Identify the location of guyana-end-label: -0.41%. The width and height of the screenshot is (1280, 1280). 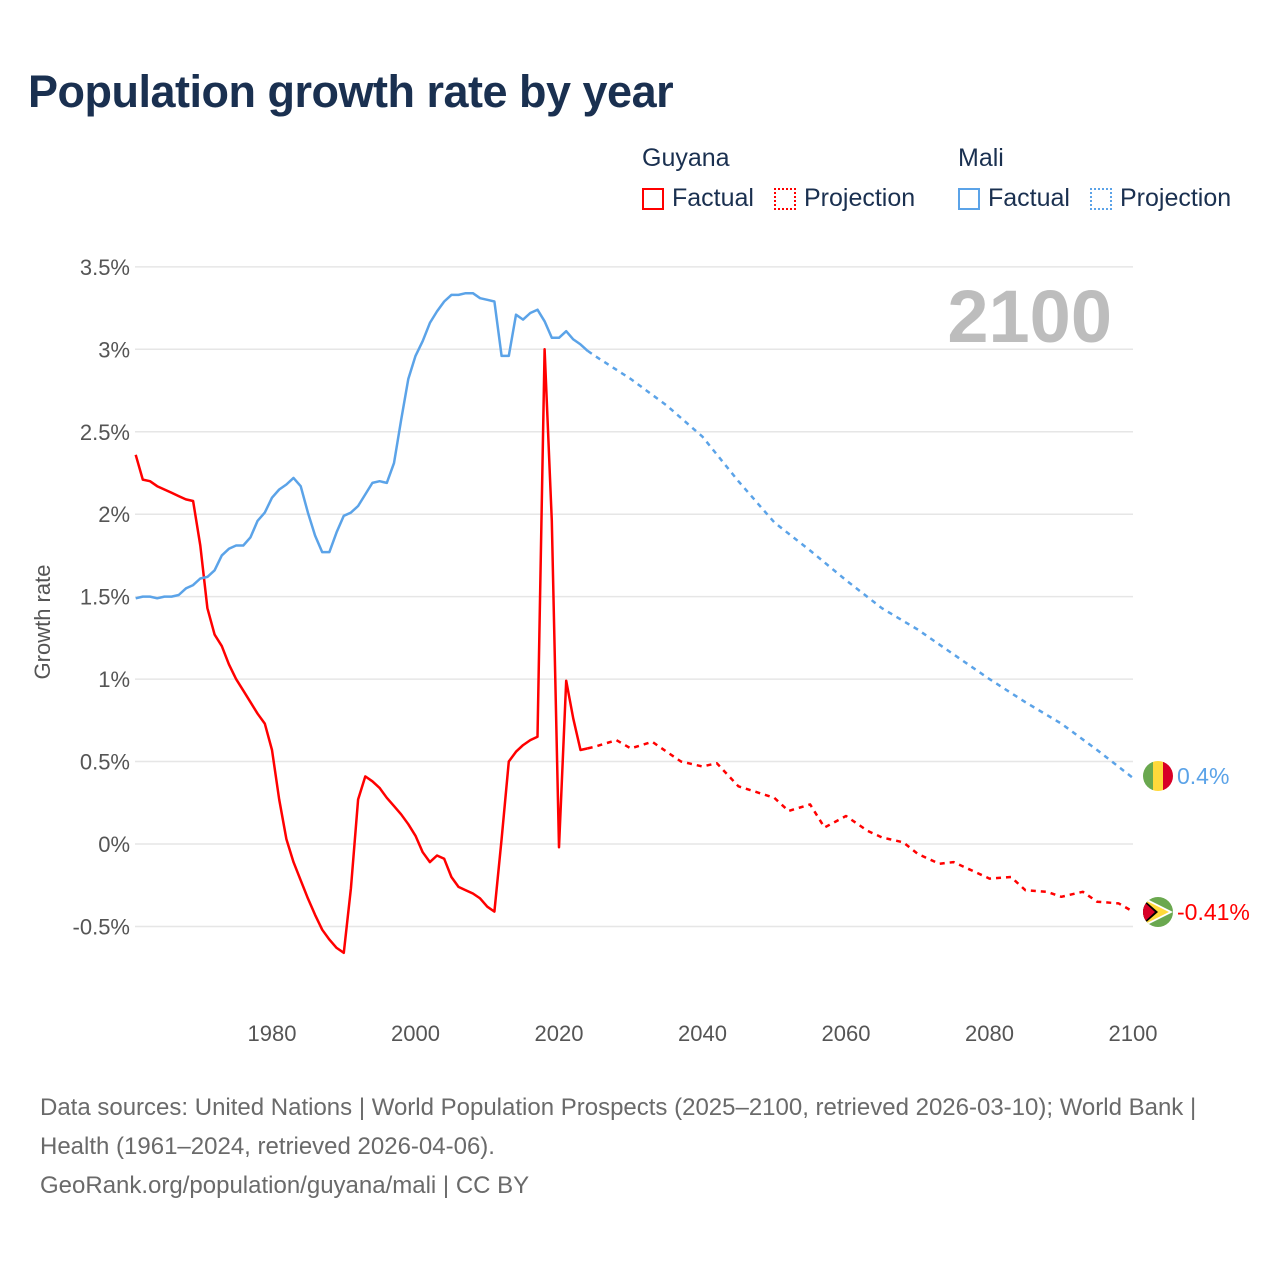
(1213, 912).